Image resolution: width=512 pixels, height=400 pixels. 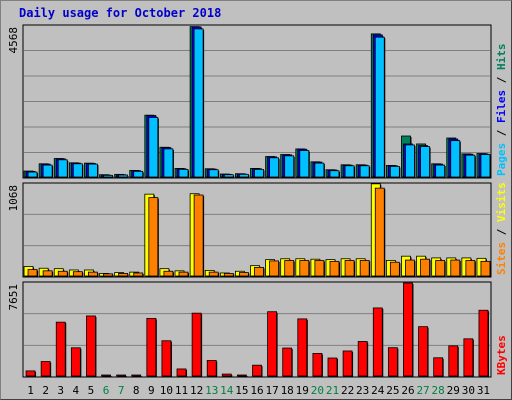 I want to click on x-tick-label-28: 28, so click(x=438, y=390).